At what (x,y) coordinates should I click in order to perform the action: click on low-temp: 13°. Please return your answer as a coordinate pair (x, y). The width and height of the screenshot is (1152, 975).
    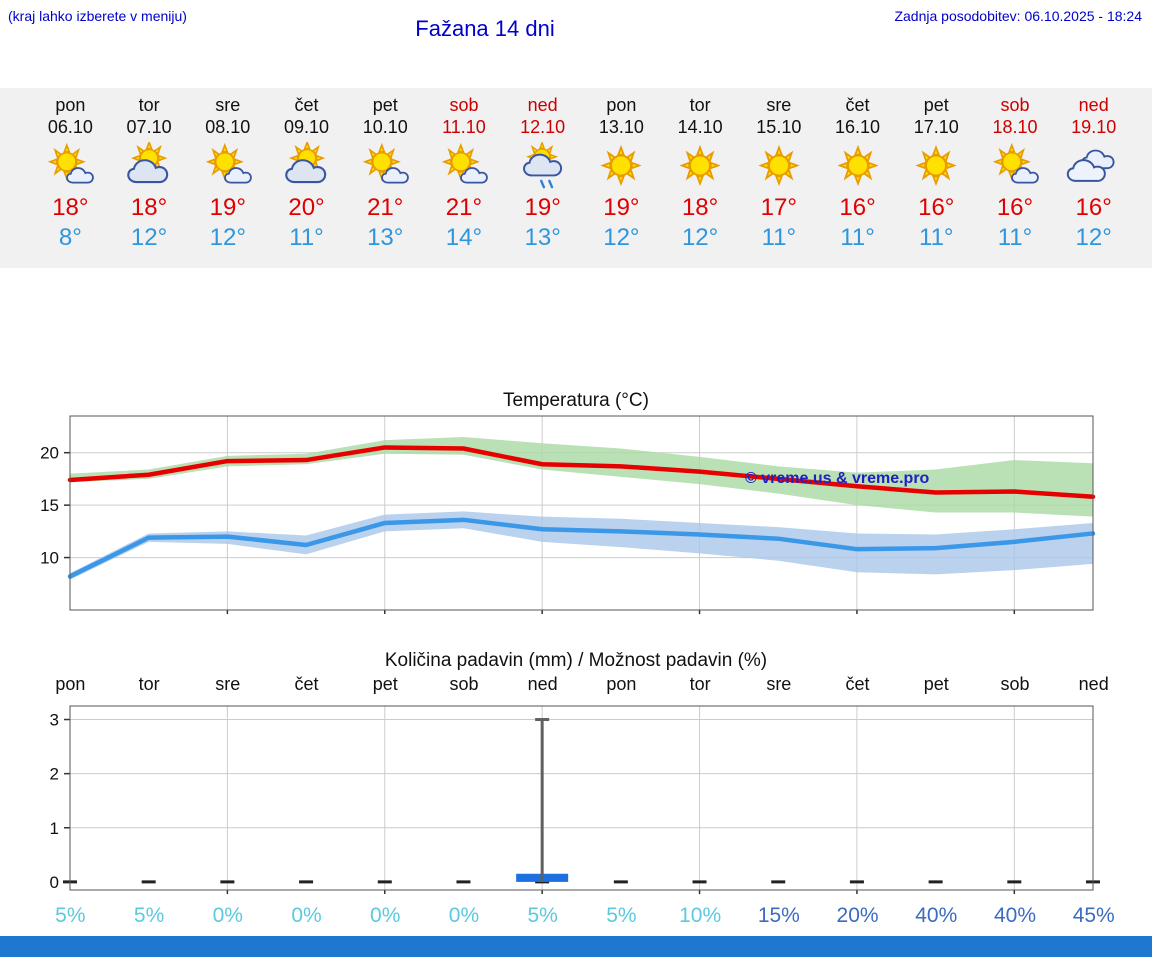
    Looking at the image, I should click on (385, 237).